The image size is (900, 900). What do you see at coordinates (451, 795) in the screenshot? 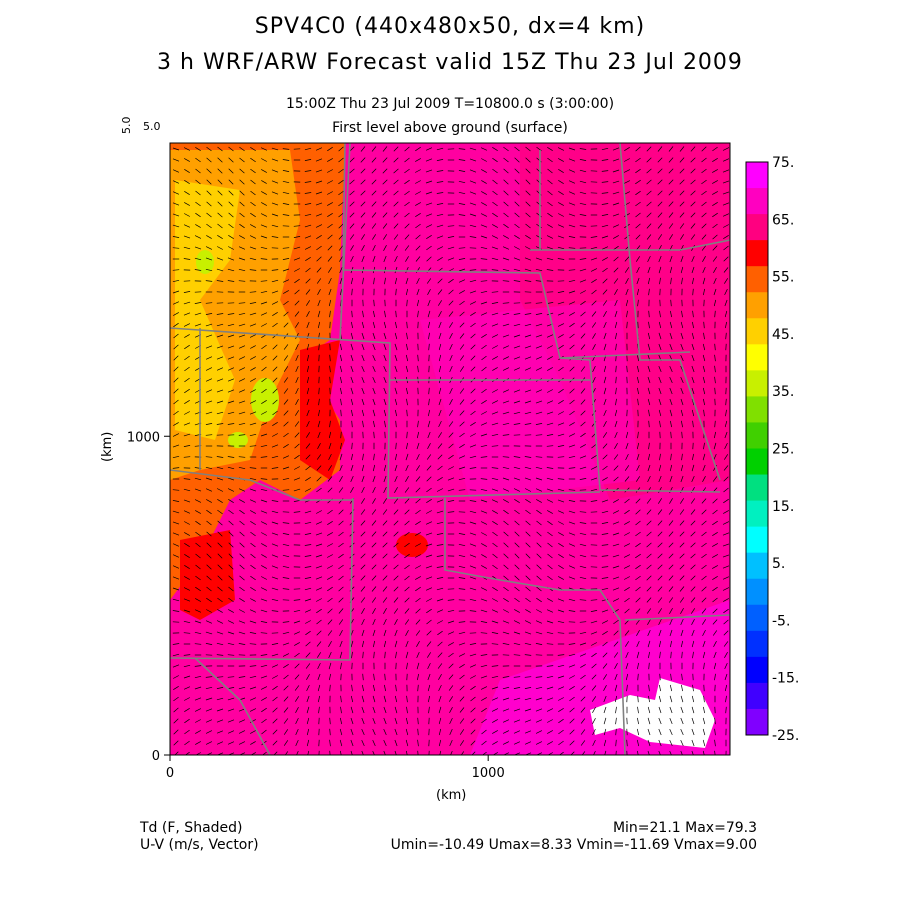
I see `x-axis-label: (km)` at bounding box center [451, 795].